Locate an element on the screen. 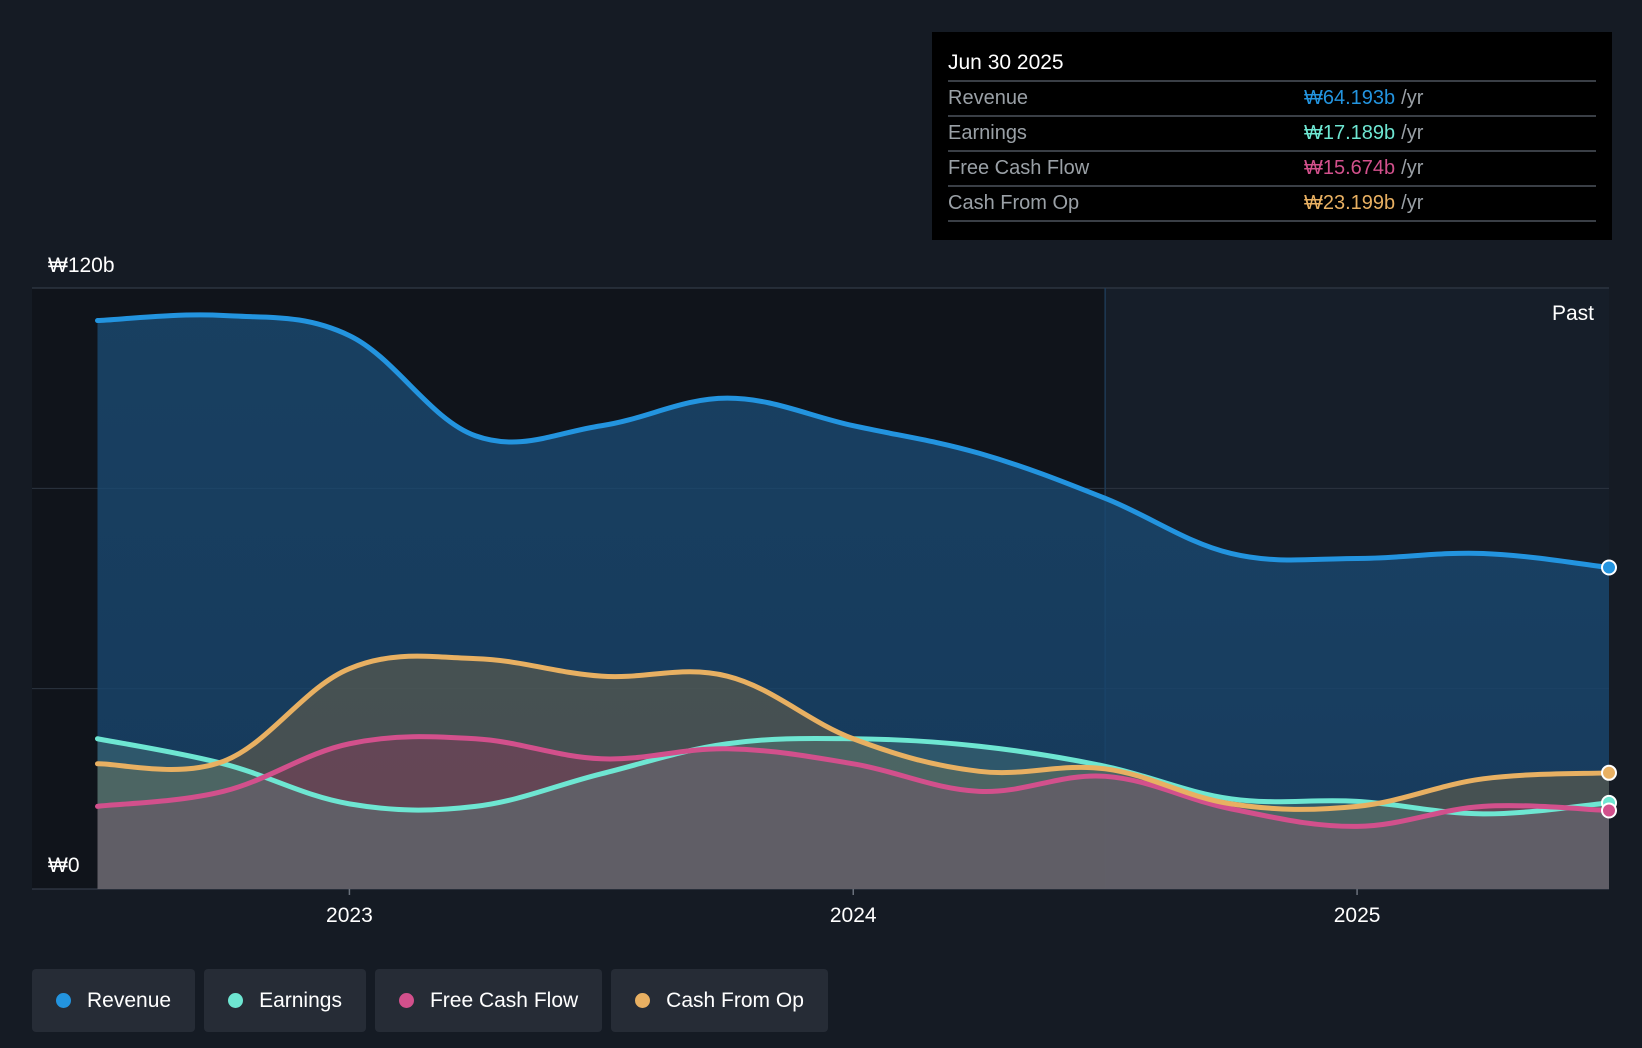 This screenshot has height=1048, width=1642. legend-item-earnings: Earnings is located at coordinates (285, 1000).